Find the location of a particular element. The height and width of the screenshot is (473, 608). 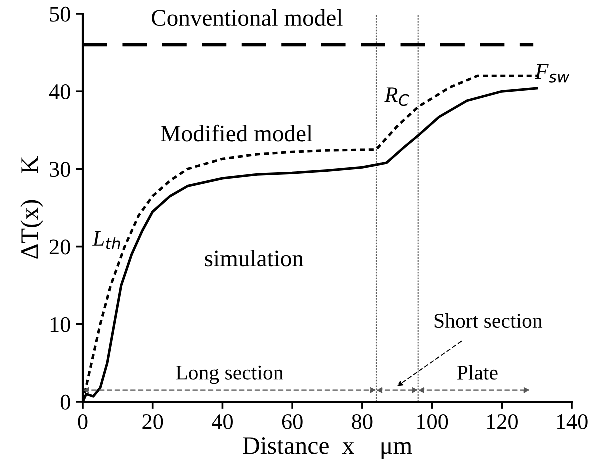

series-label: Conventional model is located at coordinates (247, 18).